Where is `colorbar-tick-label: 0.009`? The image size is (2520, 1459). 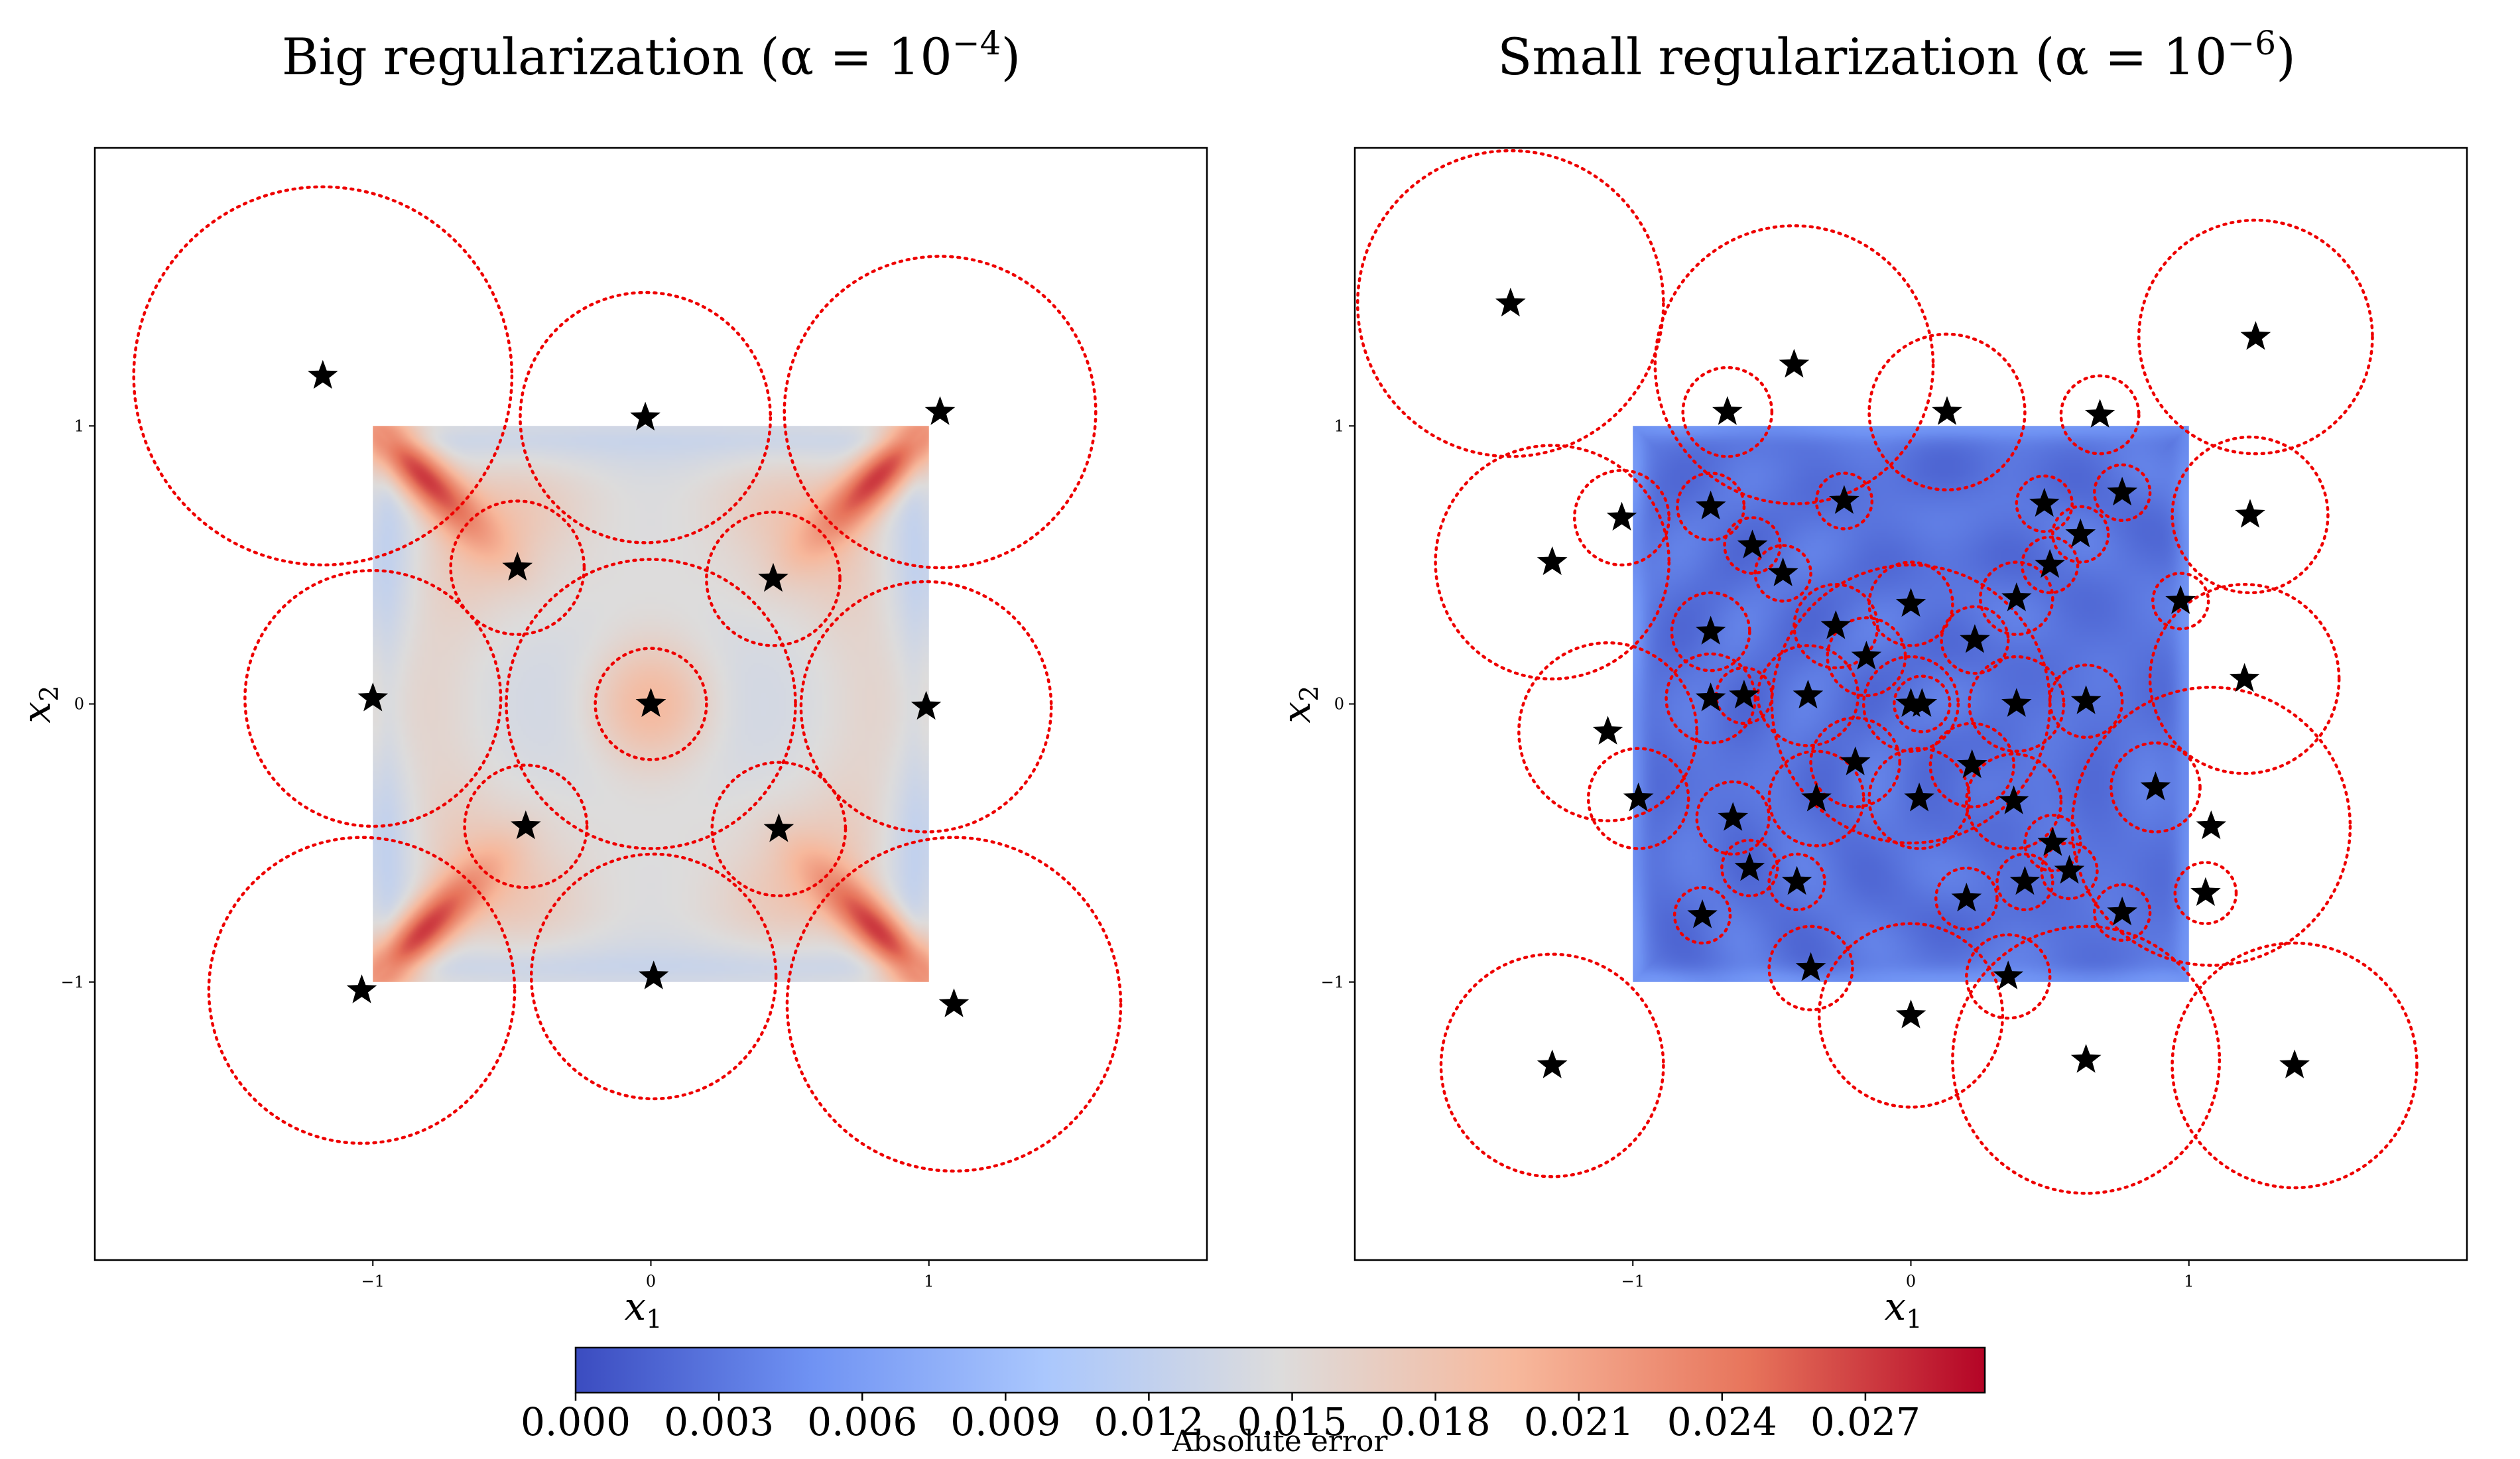
colorbar-tick-label: 0.009 is located at coordinates (1005, 1421).